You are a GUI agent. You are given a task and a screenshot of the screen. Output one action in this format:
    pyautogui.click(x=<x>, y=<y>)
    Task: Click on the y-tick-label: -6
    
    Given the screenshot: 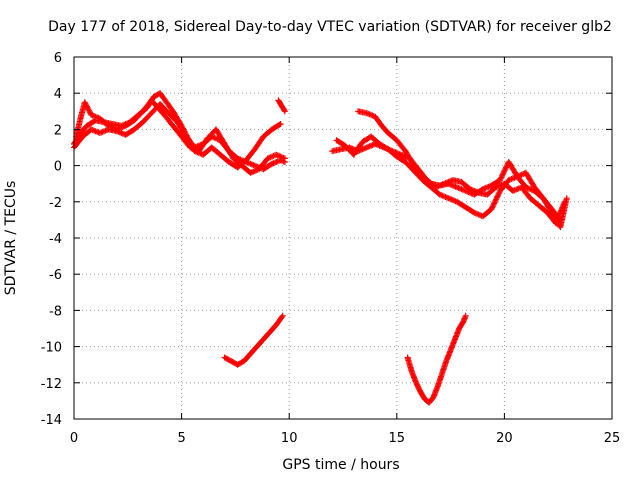 What is the action you would take?
    pyautogui.click(x=55, y=275)
    